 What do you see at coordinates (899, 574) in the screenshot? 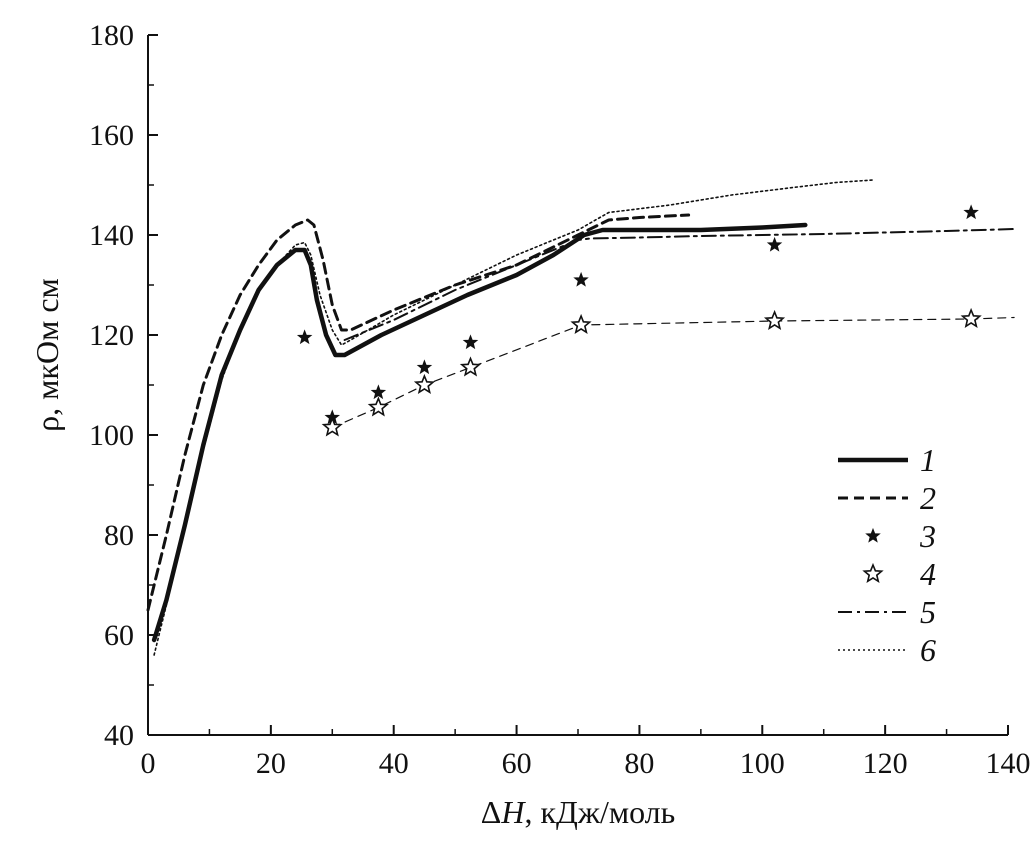
I see `legend-item-4: 4` at bounding box center [899, 574].